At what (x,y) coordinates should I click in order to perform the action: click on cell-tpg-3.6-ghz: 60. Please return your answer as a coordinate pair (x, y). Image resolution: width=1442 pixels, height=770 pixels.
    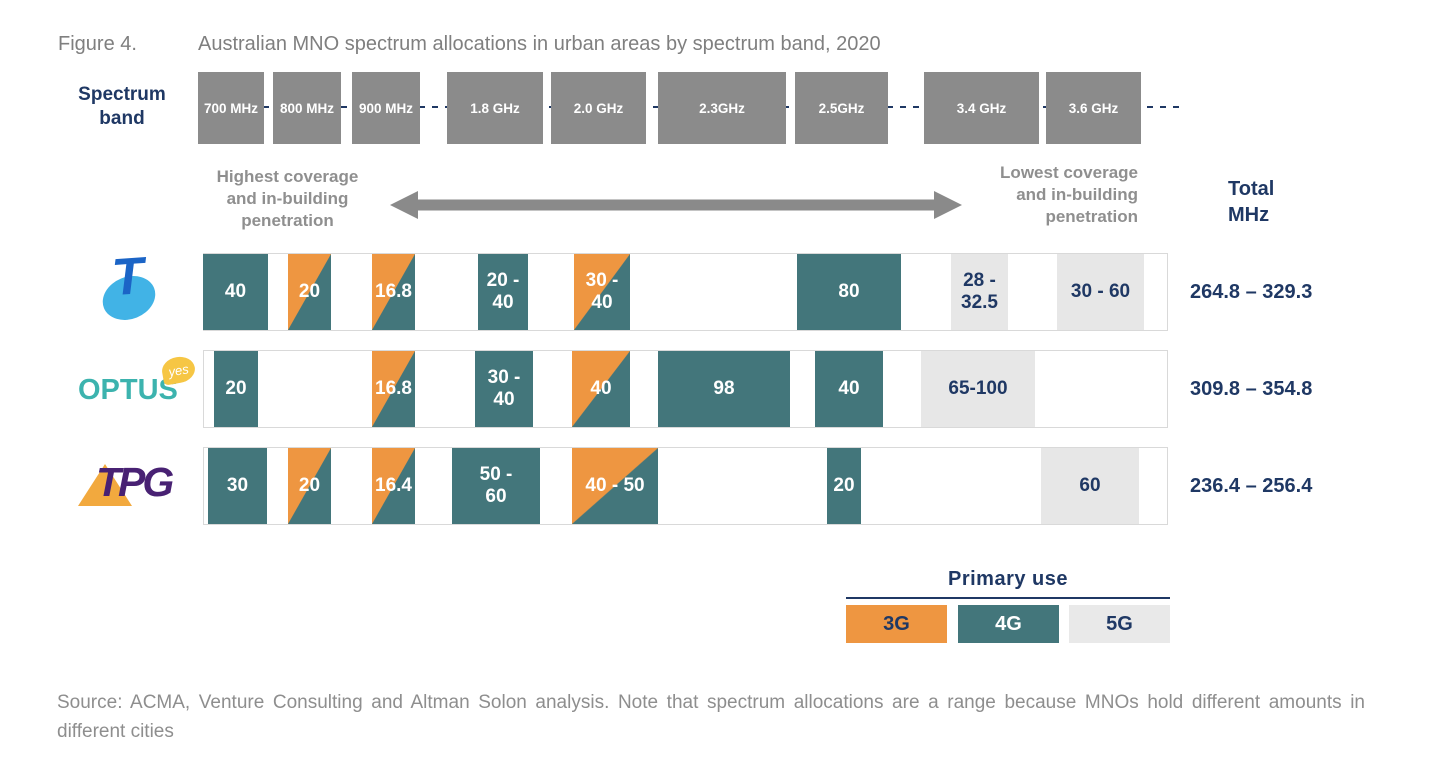
    Looking at the image, I should click on (1090, 486).